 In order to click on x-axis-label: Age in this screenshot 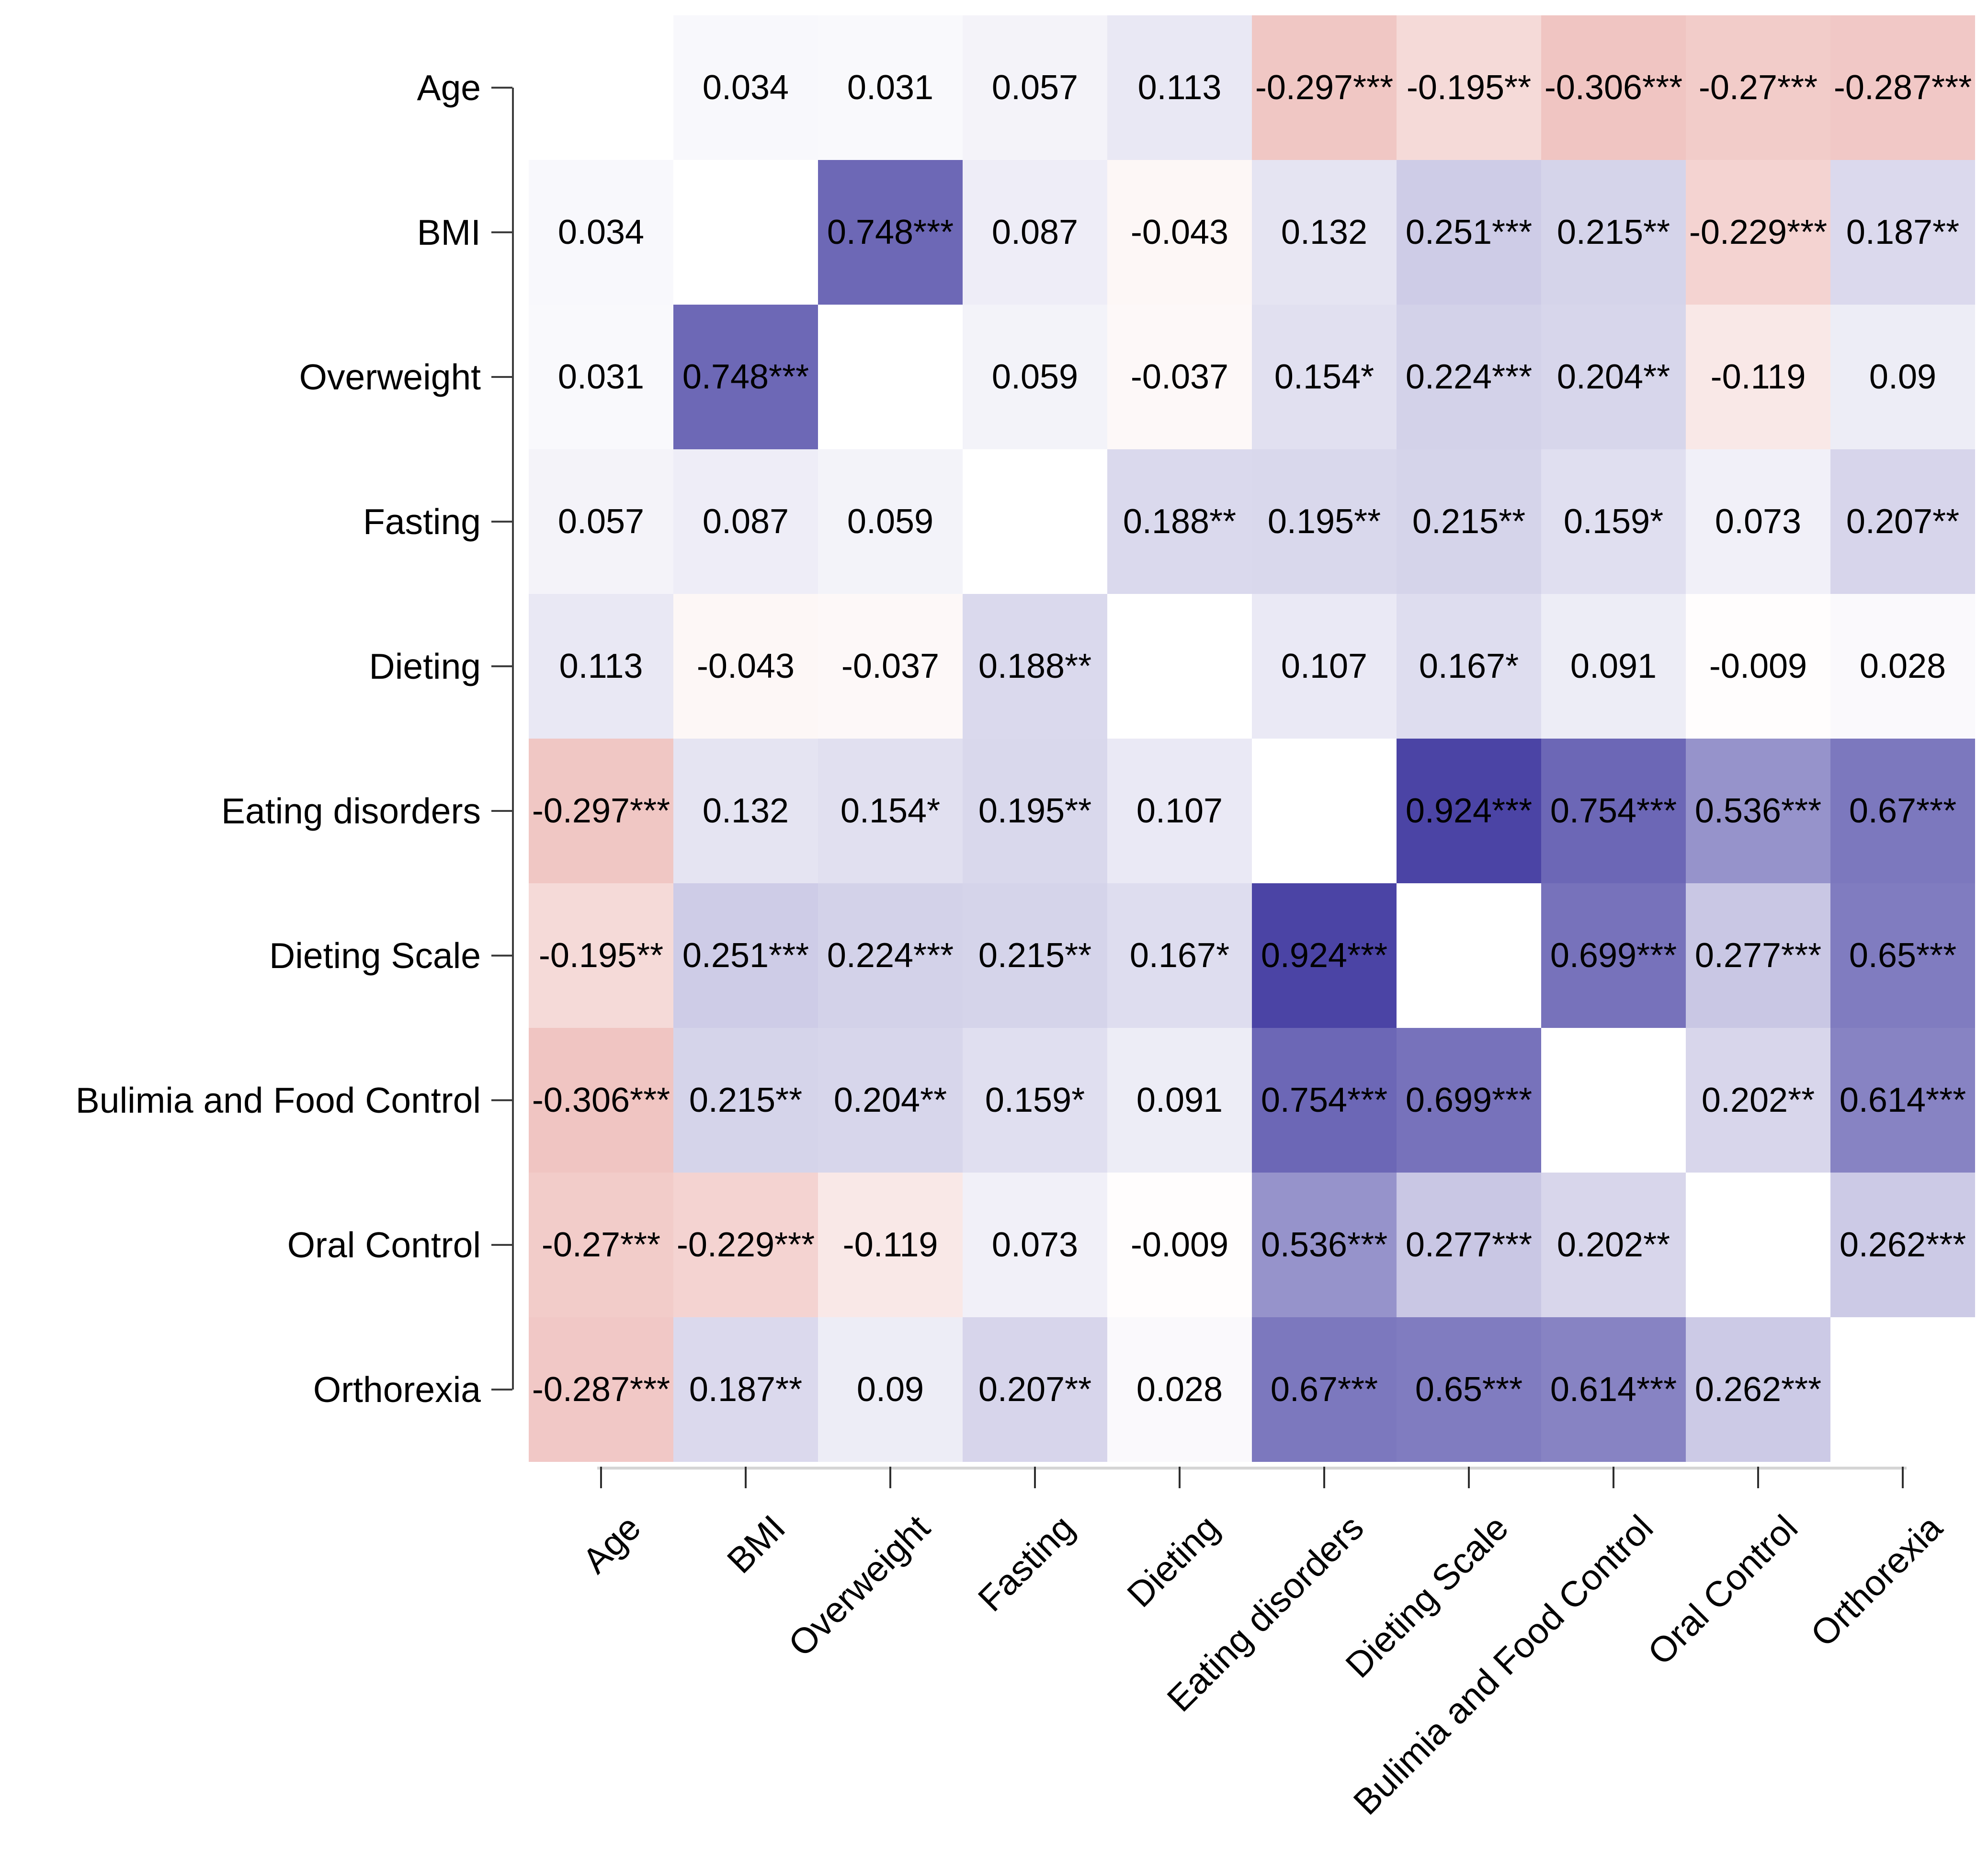, I will do `click(611, 1544)`.